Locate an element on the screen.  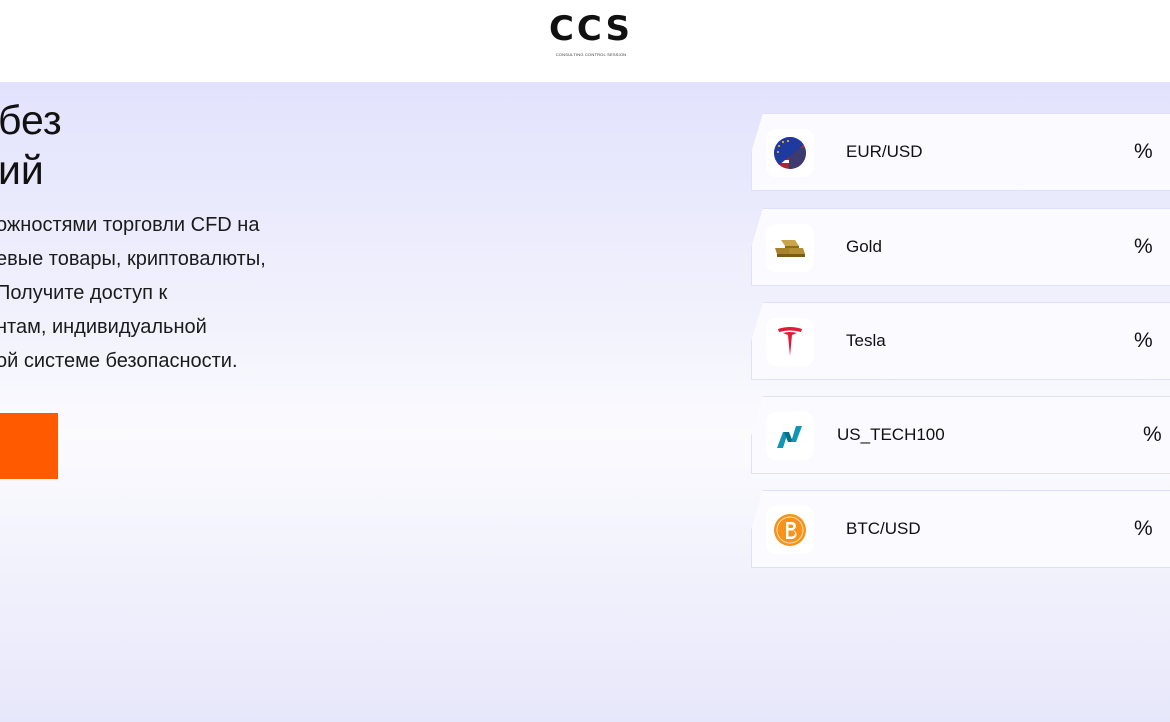
instrument-name: Tesla is located at coordinates (866, 340).